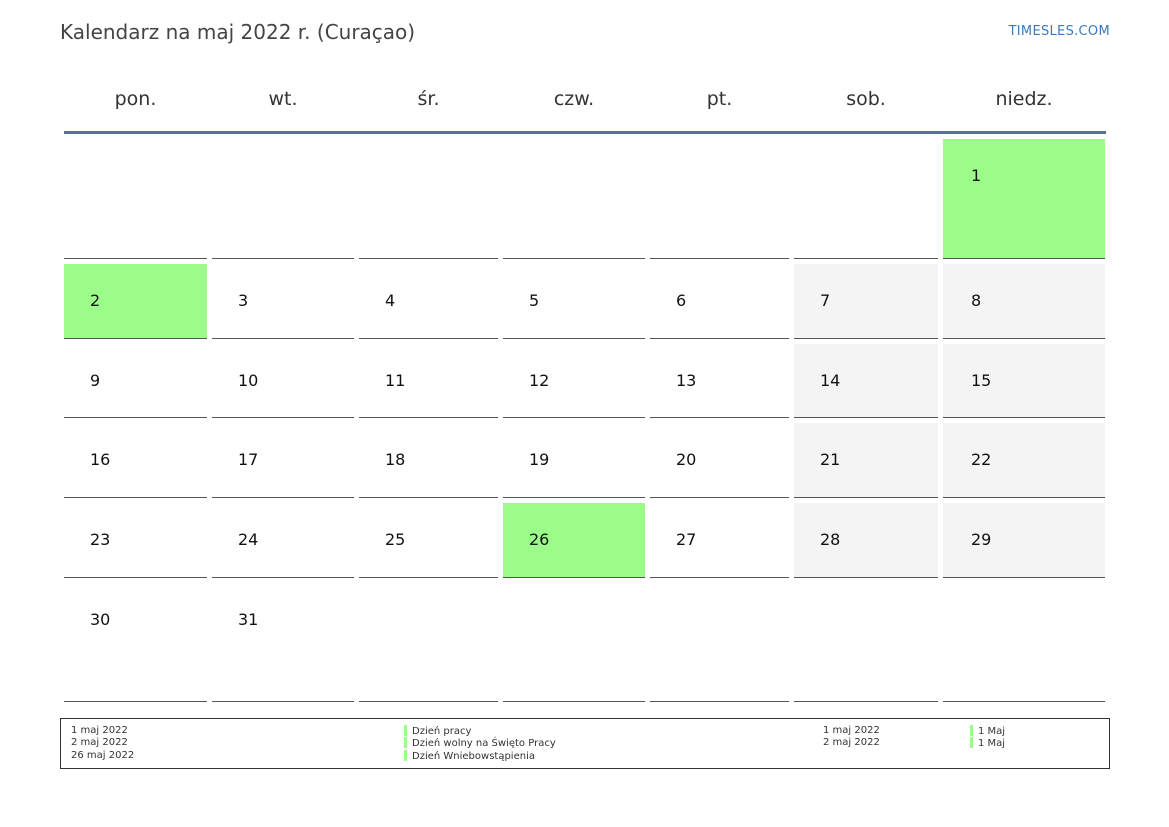 This screenshot has height=827, width=1169. What do you see at coordinates (574, 460) in the screenshot?
I see `calendar-day: 19` at bounding box center [574, 460].